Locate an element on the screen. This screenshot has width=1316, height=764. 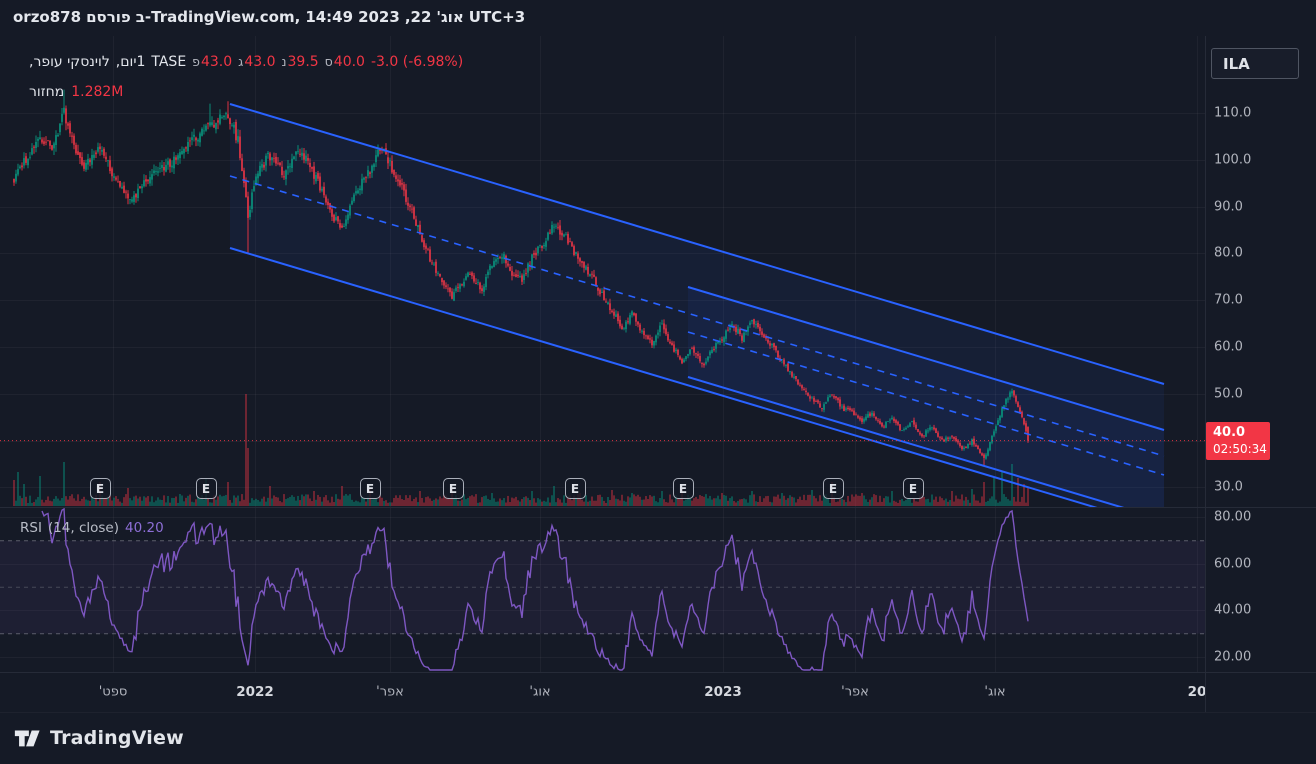
low-key: נ is located at coordinates (284, 61).